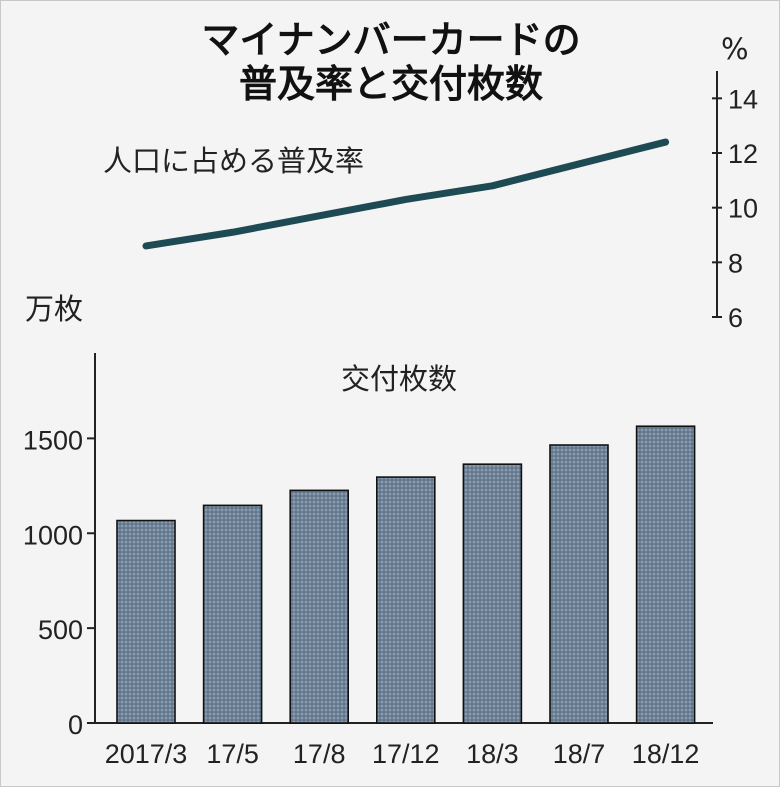  I want to click on x-tick-label: 17/12, so click(406, 754).